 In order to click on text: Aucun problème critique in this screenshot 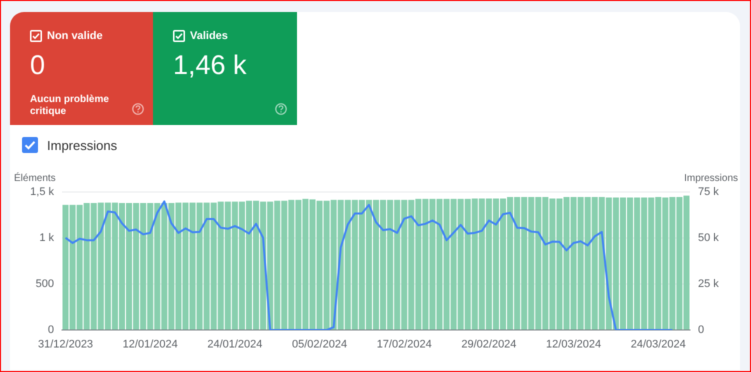, I will do `click(70, 106)`.